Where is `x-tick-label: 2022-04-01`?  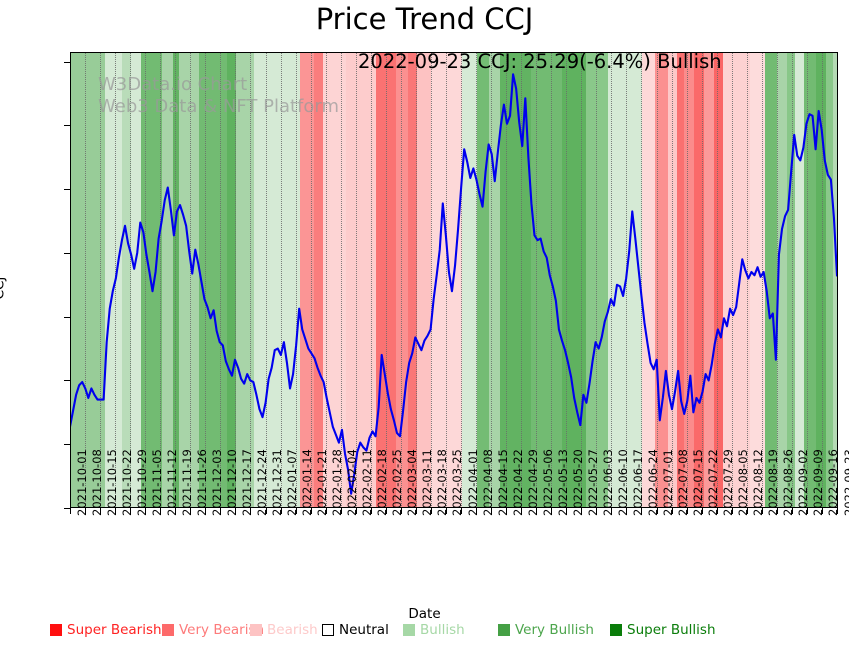
x-tick-label: 2022-04-01 is located at coordinates (472, 482).